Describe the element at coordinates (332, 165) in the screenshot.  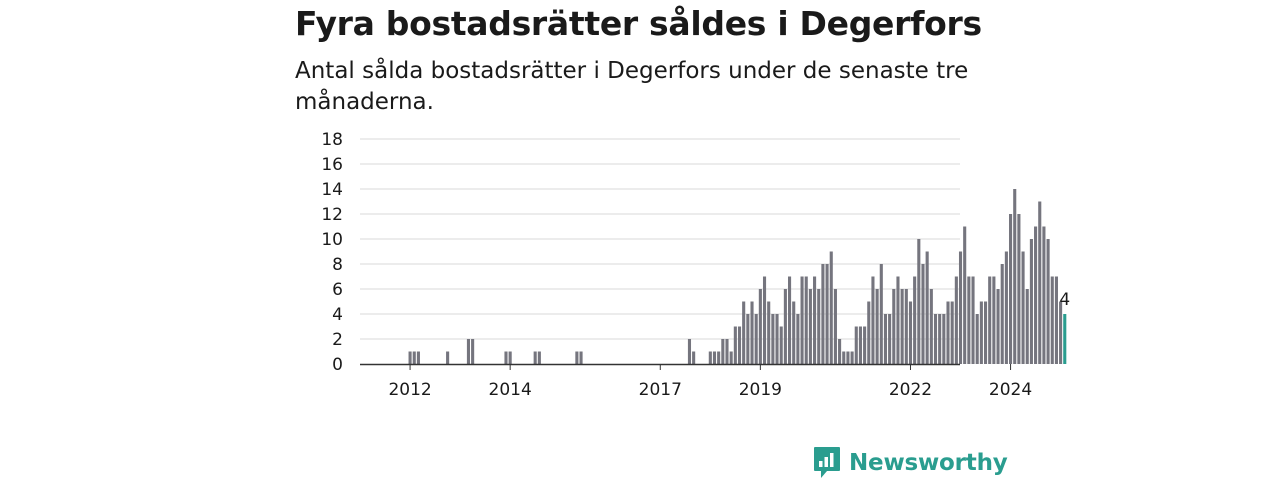
I see `y-tick-label: 16` at that location.